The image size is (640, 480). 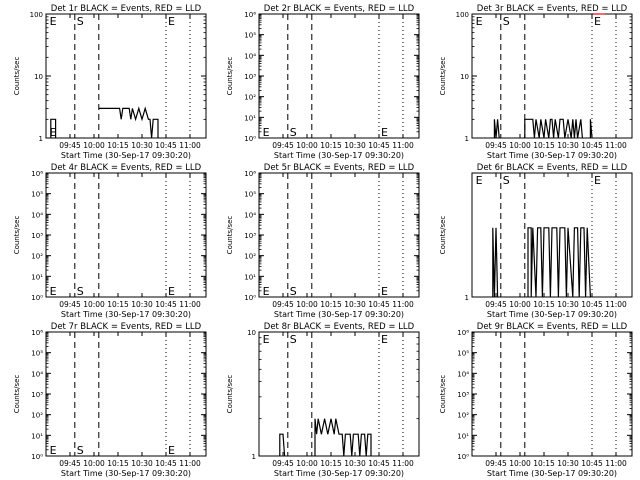 I want to click on panel-title: Det 8r BLACK = Events, RED = LLD, so click(x=339, y=327).